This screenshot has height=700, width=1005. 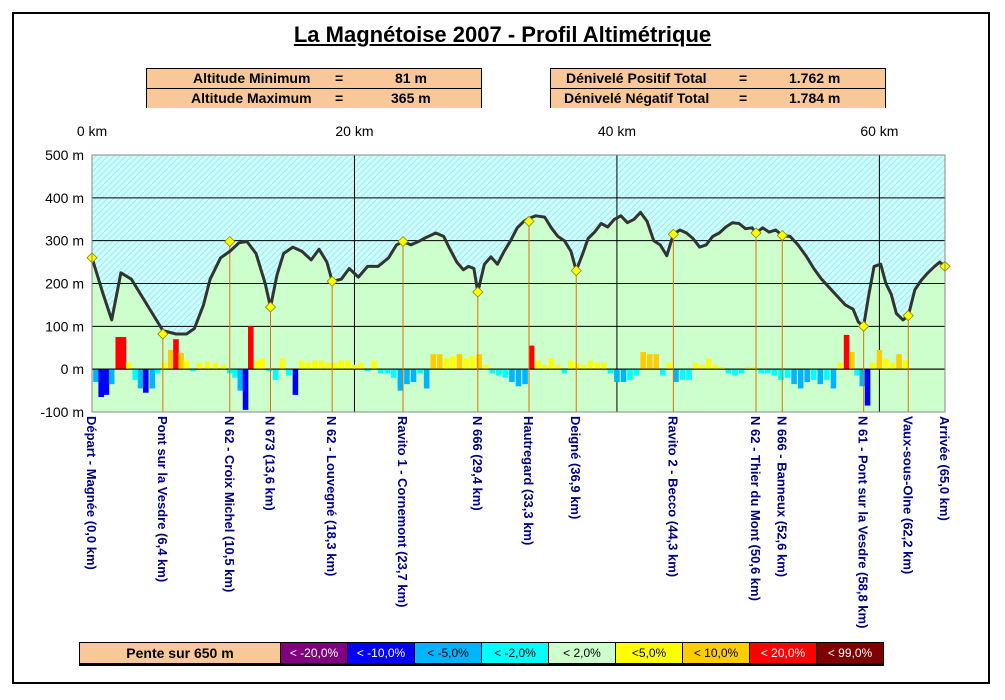 What do you see at coordinates (718, 78) in the screenshot?
I see `positive-gain-row: Dénivelé Positif Total = 1.762 m` at bounding box center [718, 78].